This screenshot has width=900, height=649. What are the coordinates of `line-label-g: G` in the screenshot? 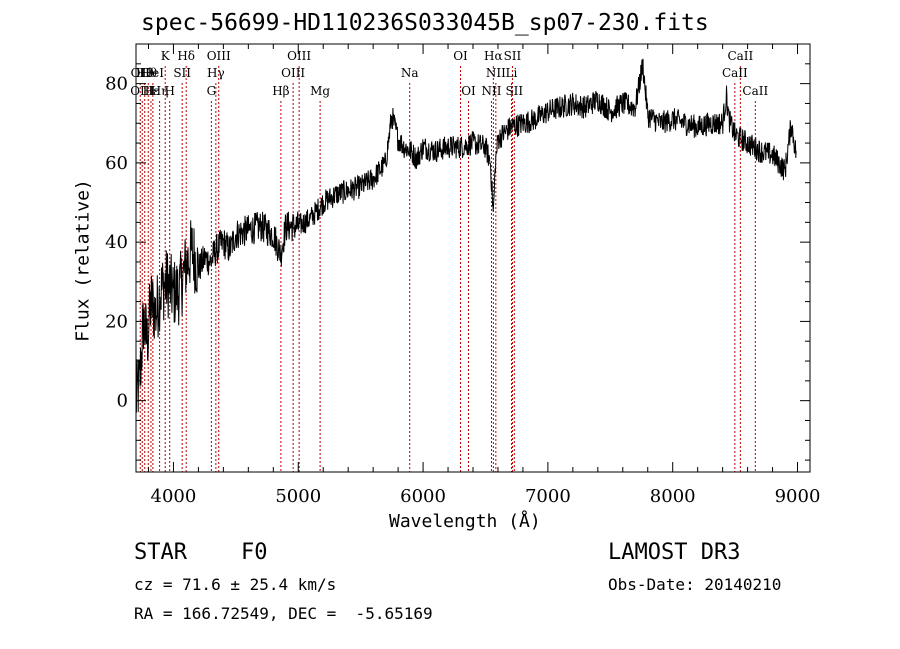 It's located at (212, 91).